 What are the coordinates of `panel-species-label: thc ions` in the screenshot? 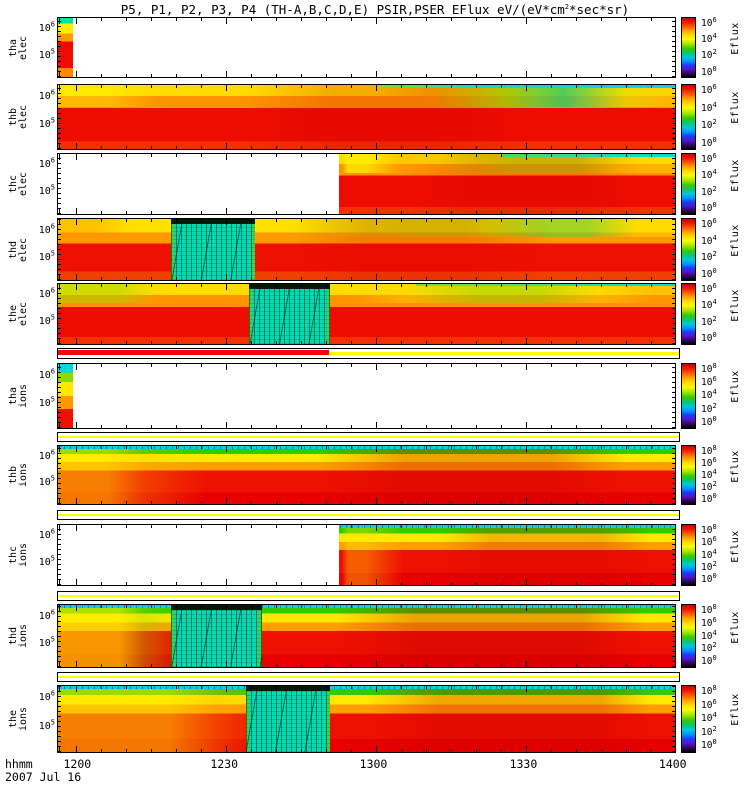 It's located at (18, 555).